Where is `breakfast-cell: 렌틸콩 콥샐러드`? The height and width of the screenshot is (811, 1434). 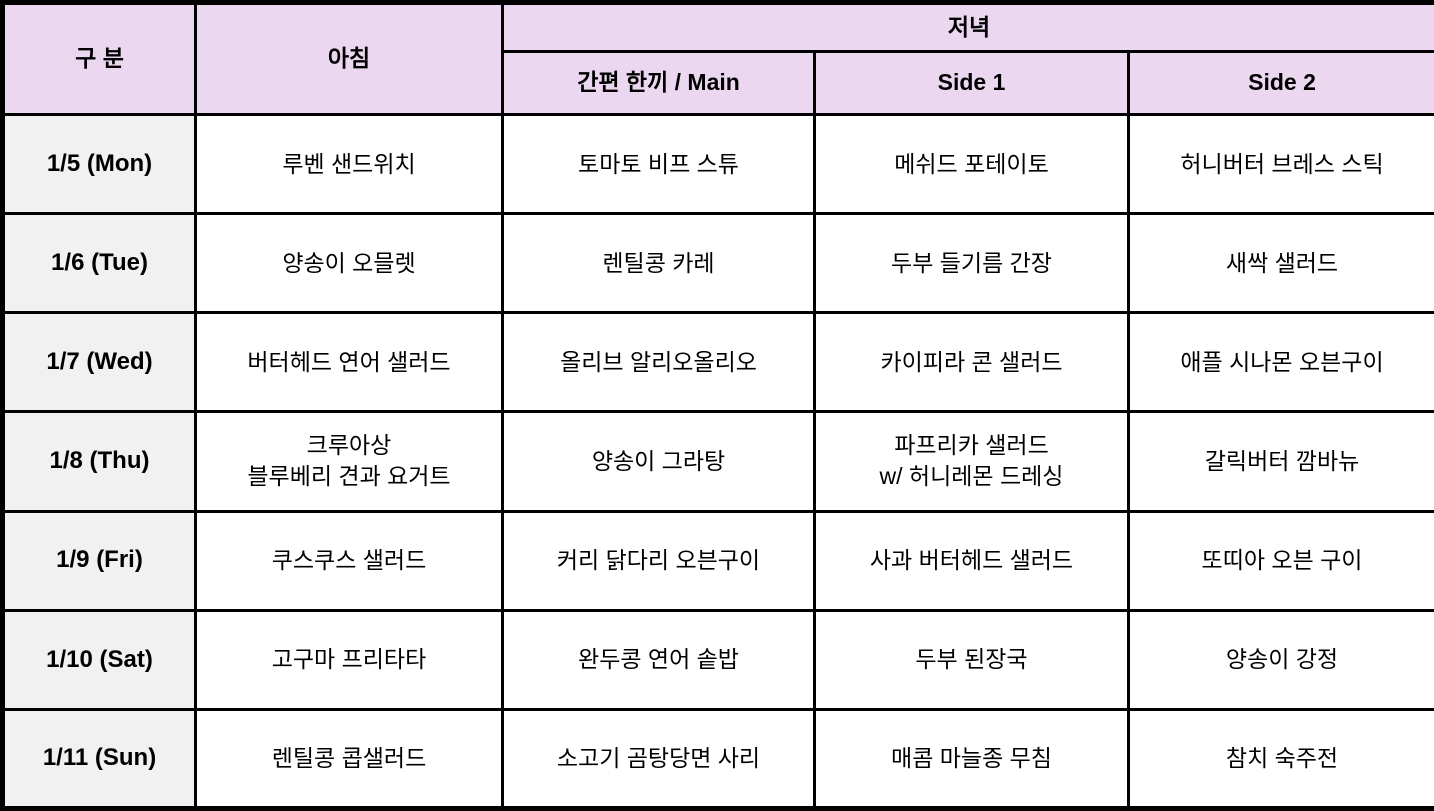 breakfast-cell: 렌틸콩 콥샐러드 is located at coordinates (349, 759).